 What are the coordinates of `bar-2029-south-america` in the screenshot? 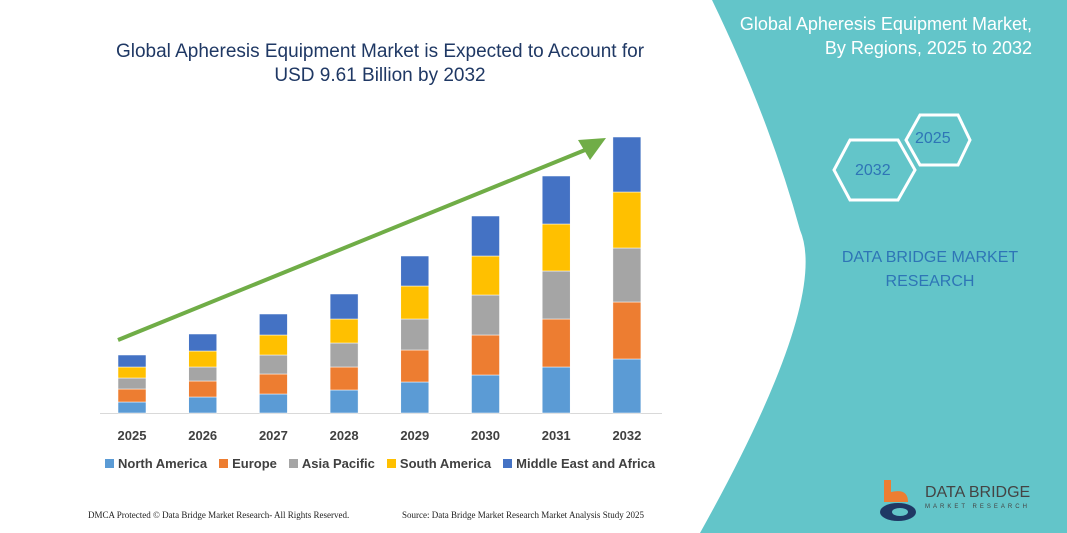 It's located at (415, 302).